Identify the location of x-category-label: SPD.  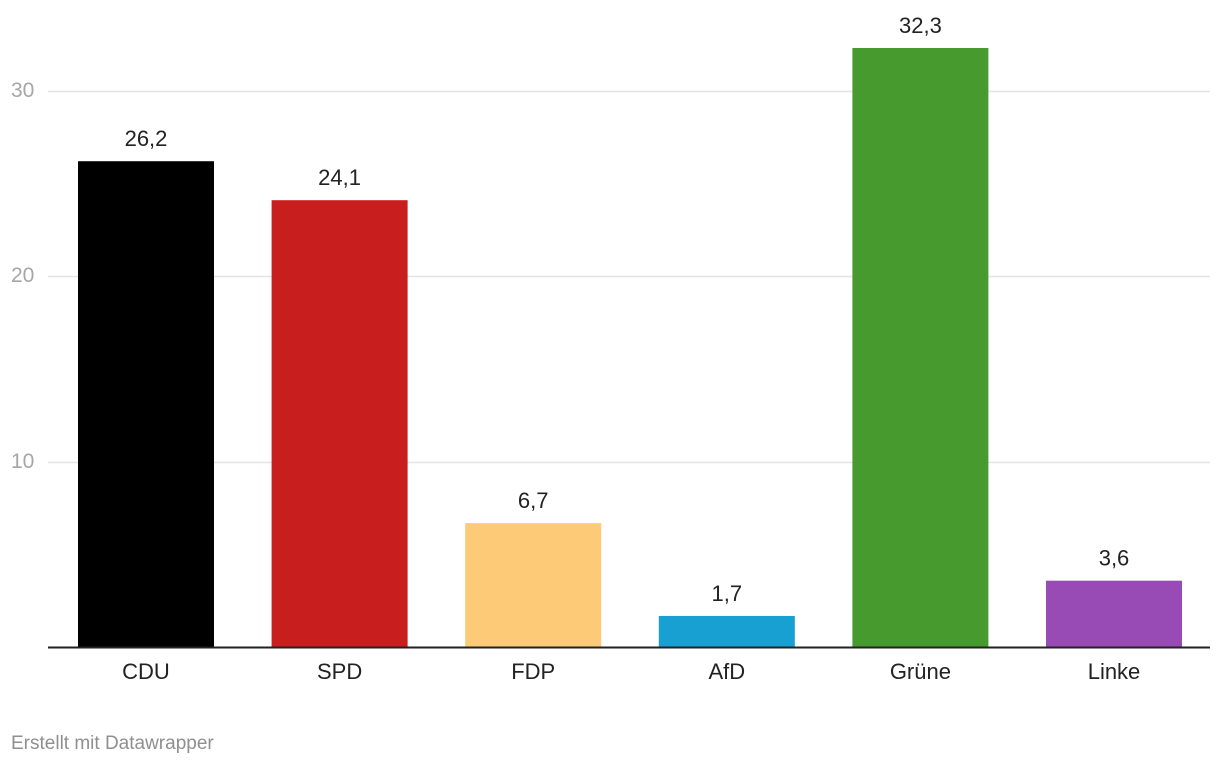
(339, 671).